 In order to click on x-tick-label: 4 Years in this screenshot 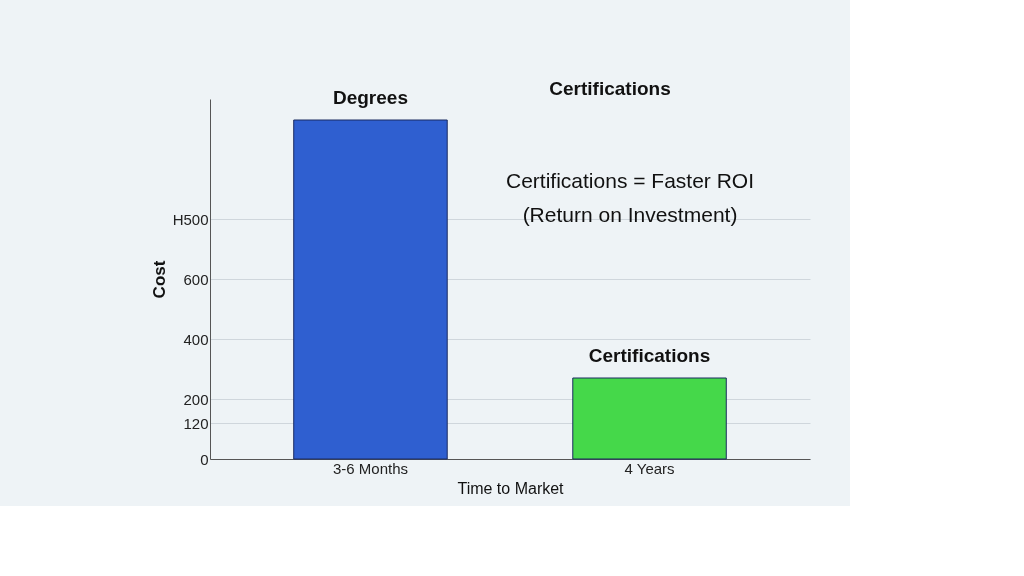, I will do `click(649, 468)`.